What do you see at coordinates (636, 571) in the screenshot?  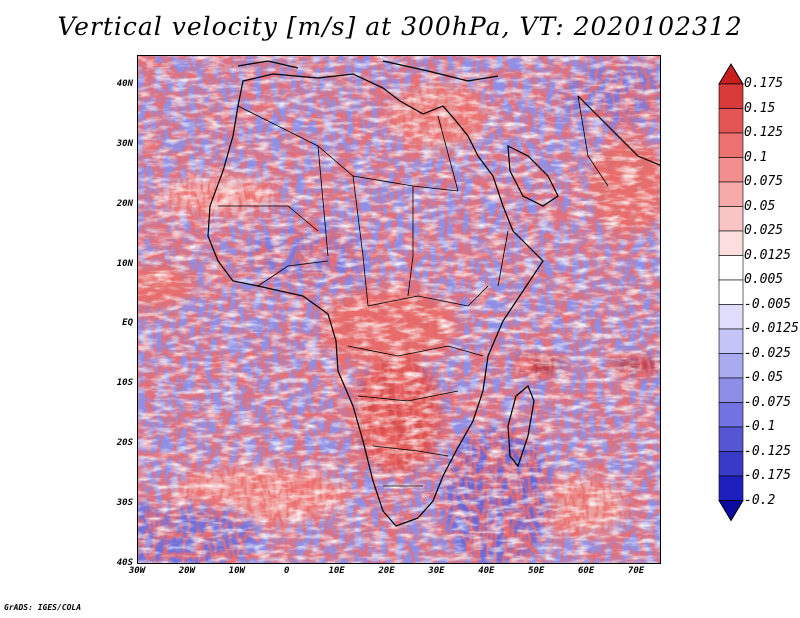 I see `lon-tick-label: 70E` at bounding box center [636, 571].